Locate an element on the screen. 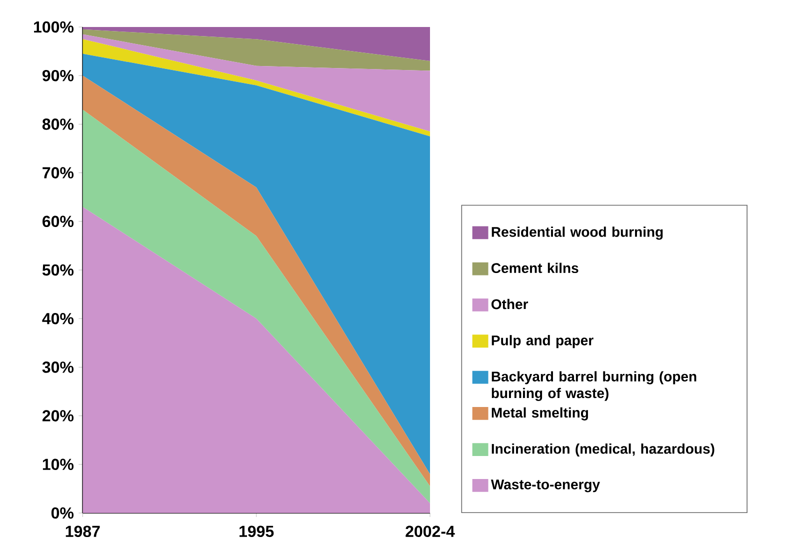 Image resolution: width=805 pixels, height=557 pixels. y-tick-label: 20% is located at coordinates (58, 416).